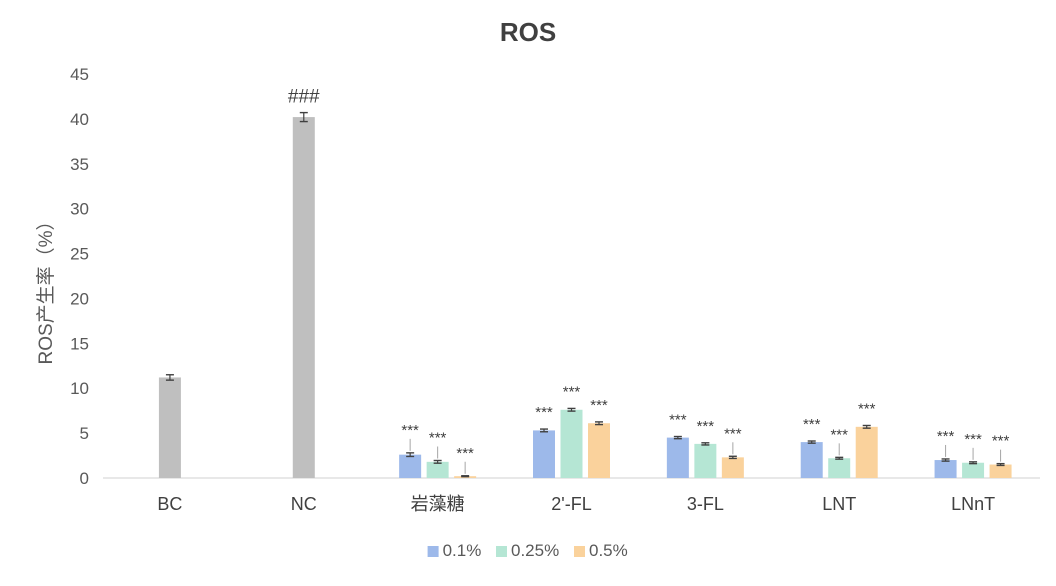 The height and width of the screenshot is (586, 1056). Describe the element at coordinates (169, 504) in the screenshot. I see `x-category-label: BC` at that location.